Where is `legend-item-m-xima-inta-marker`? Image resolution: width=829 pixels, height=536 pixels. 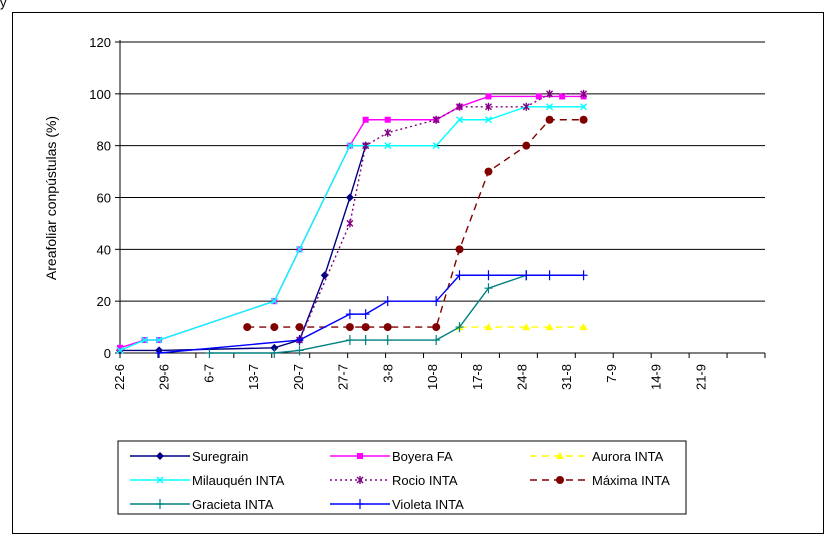
legend-item-m-xima-inta-marker is located at coordinates (560, 480).